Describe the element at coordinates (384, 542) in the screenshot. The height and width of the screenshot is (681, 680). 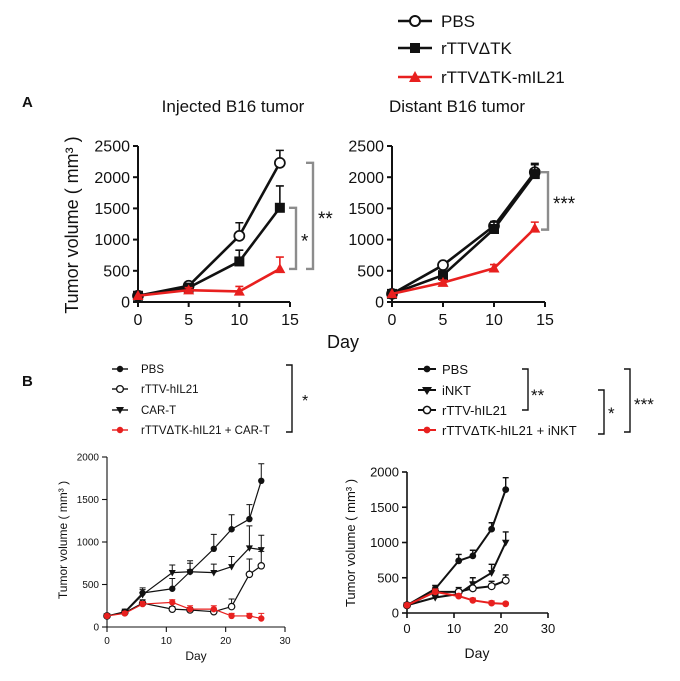
I see `y-tick-label: 1000` at that location.